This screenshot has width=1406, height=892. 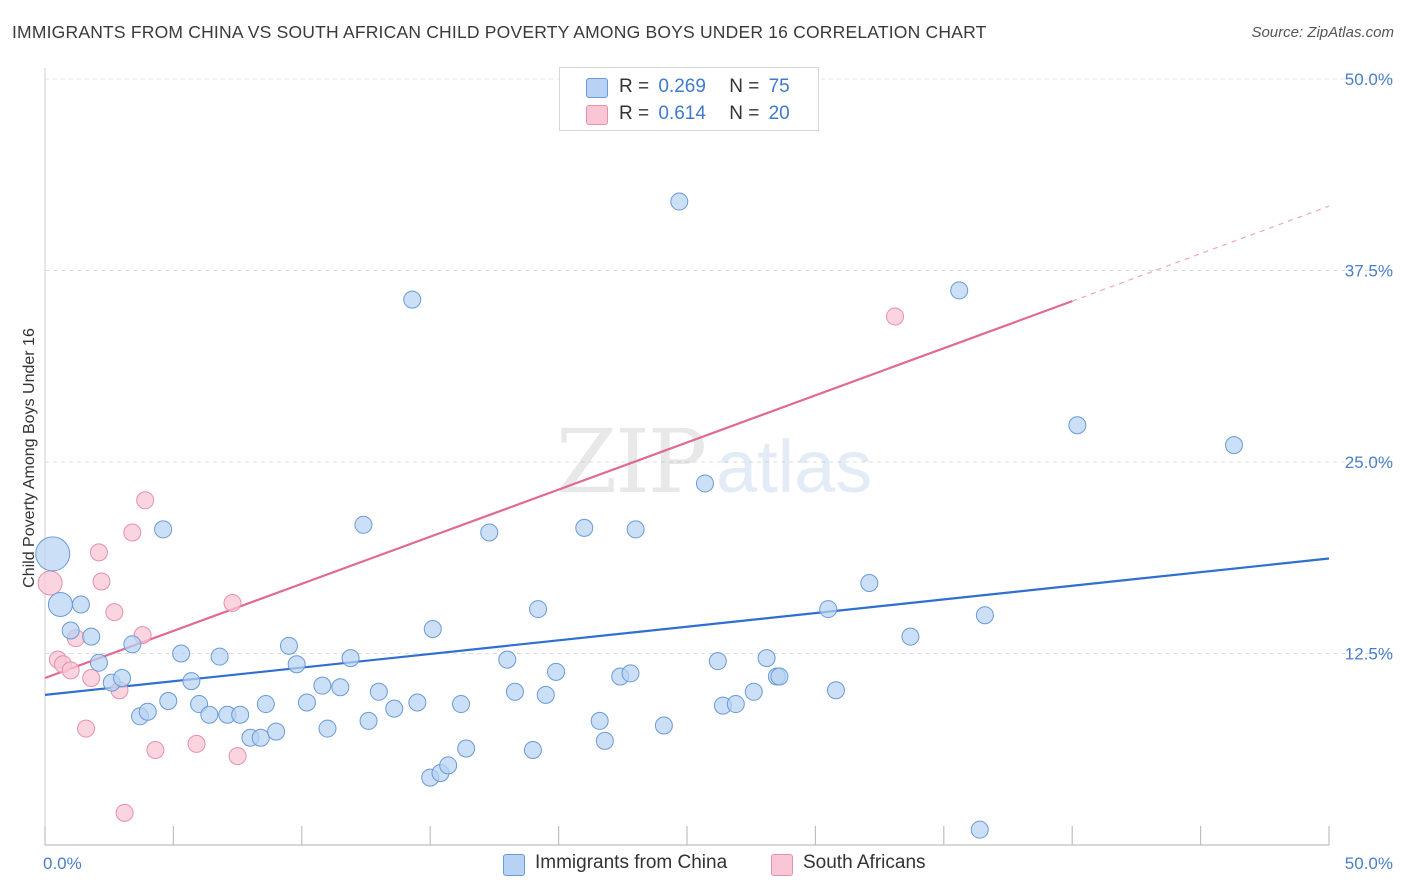 I want to click on watermark-atlas: atlas, so click(x=794, y=466).